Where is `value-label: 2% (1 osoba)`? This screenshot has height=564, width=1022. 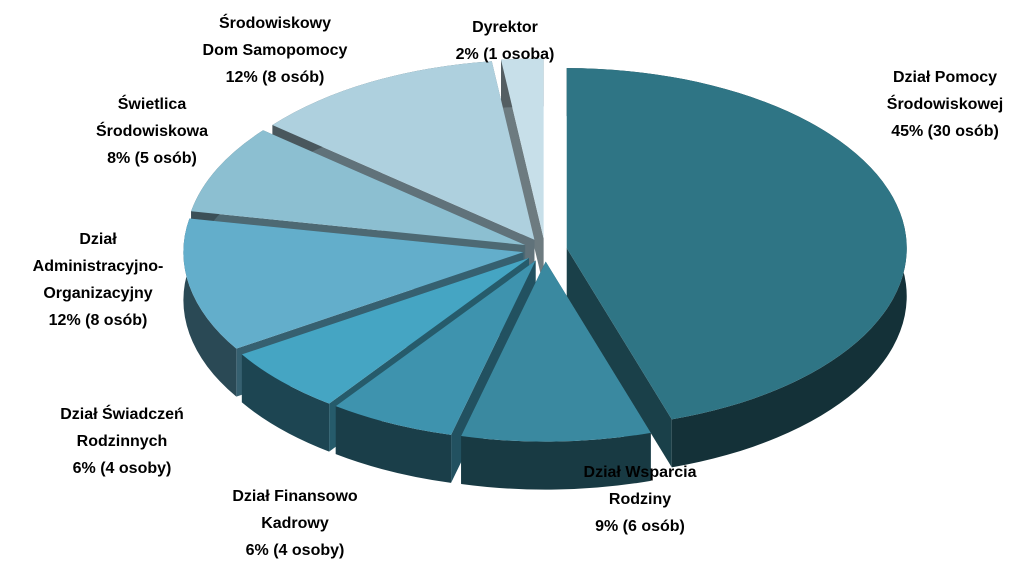 value-label: 2% (1 osoba) is located at coordinates (505, 54).